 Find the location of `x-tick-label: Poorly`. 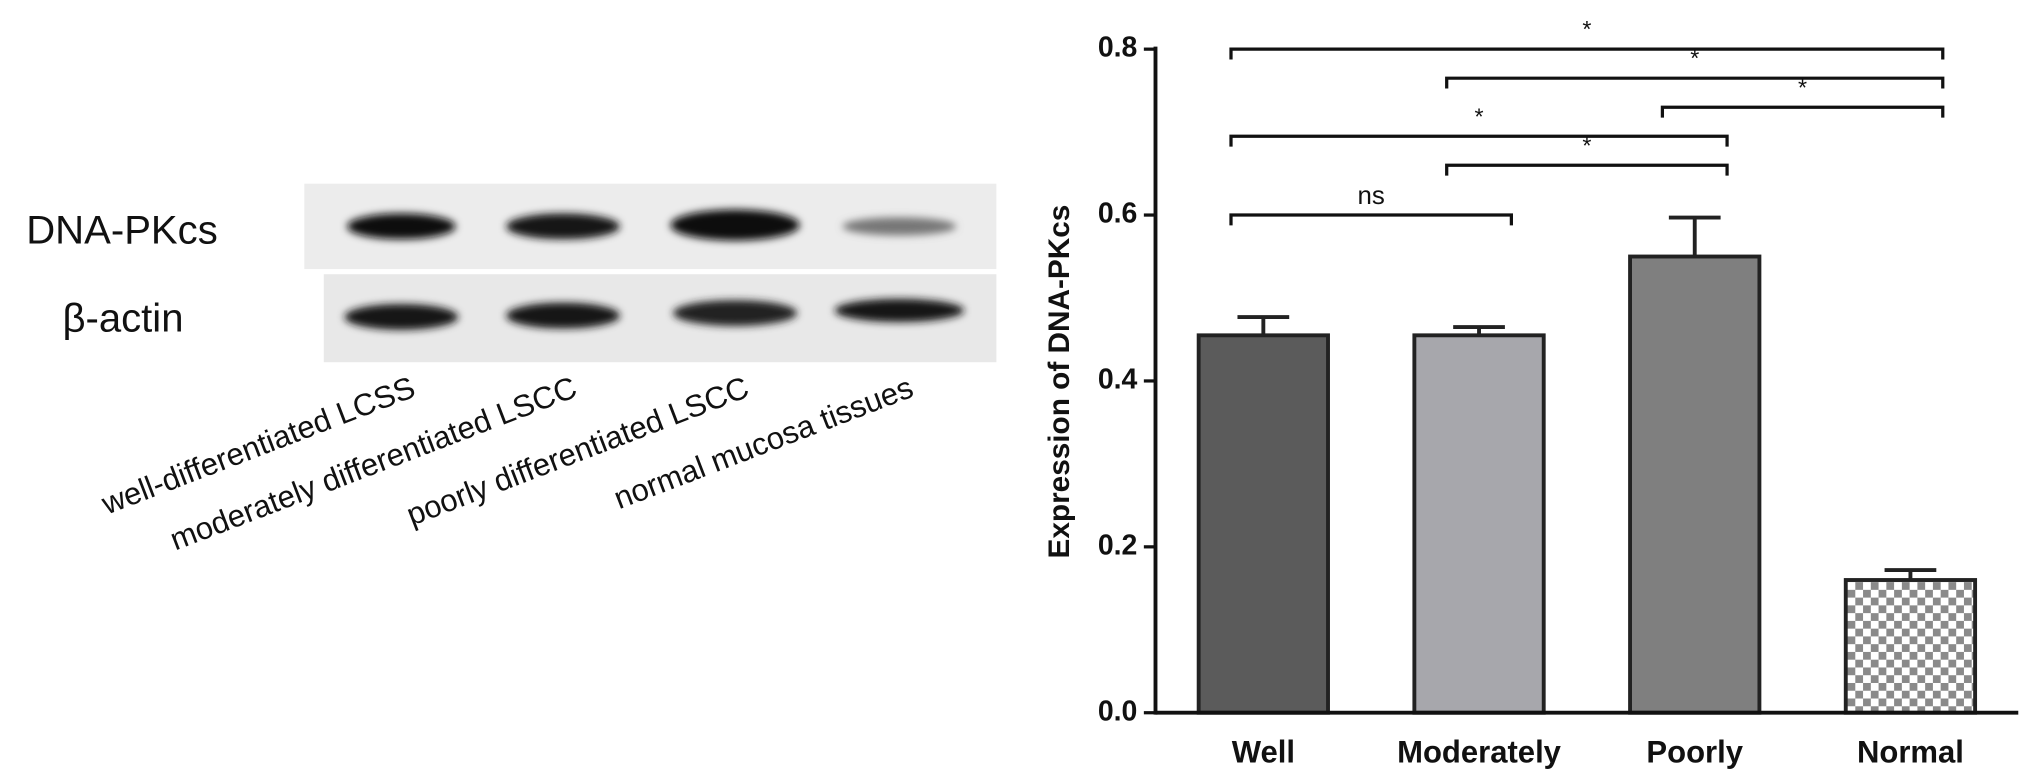

x-tick-label: Poorly is located at coordinates (1694, 751).